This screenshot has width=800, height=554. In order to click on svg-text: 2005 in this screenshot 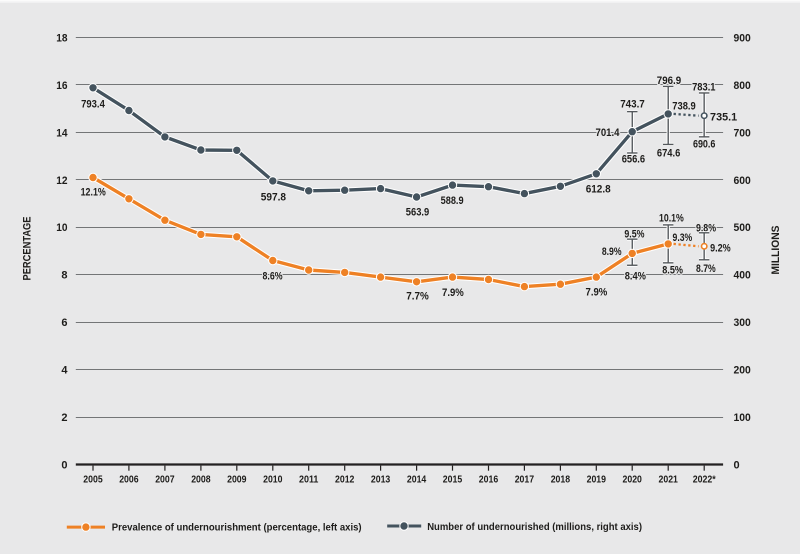, I will do `click(93, 480)`.